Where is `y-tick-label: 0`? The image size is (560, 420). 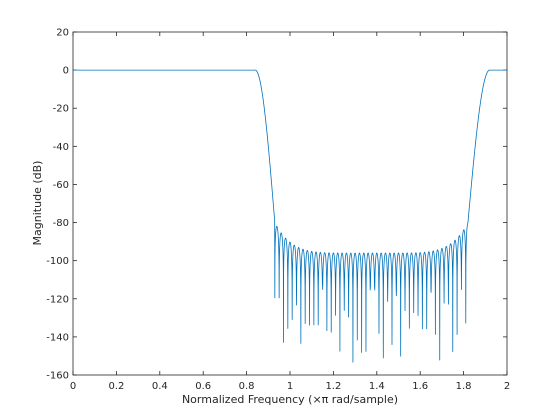 y-tick-label: 0 is located at coordinates (66, 71).